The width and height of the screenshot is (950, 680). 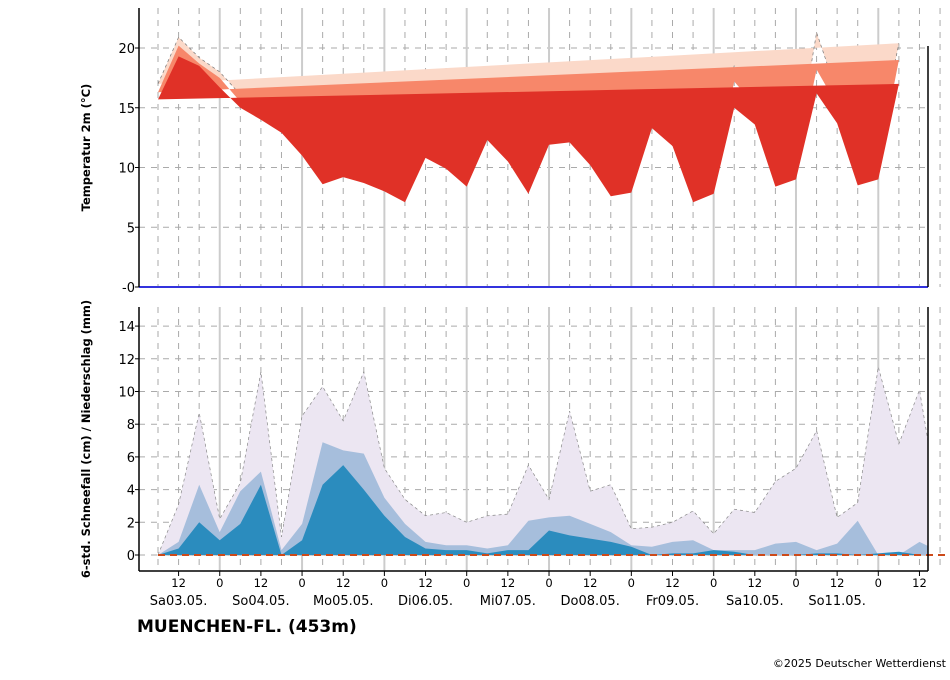 I want to click on y-tick-label: 20, so click(x=126, y=49).